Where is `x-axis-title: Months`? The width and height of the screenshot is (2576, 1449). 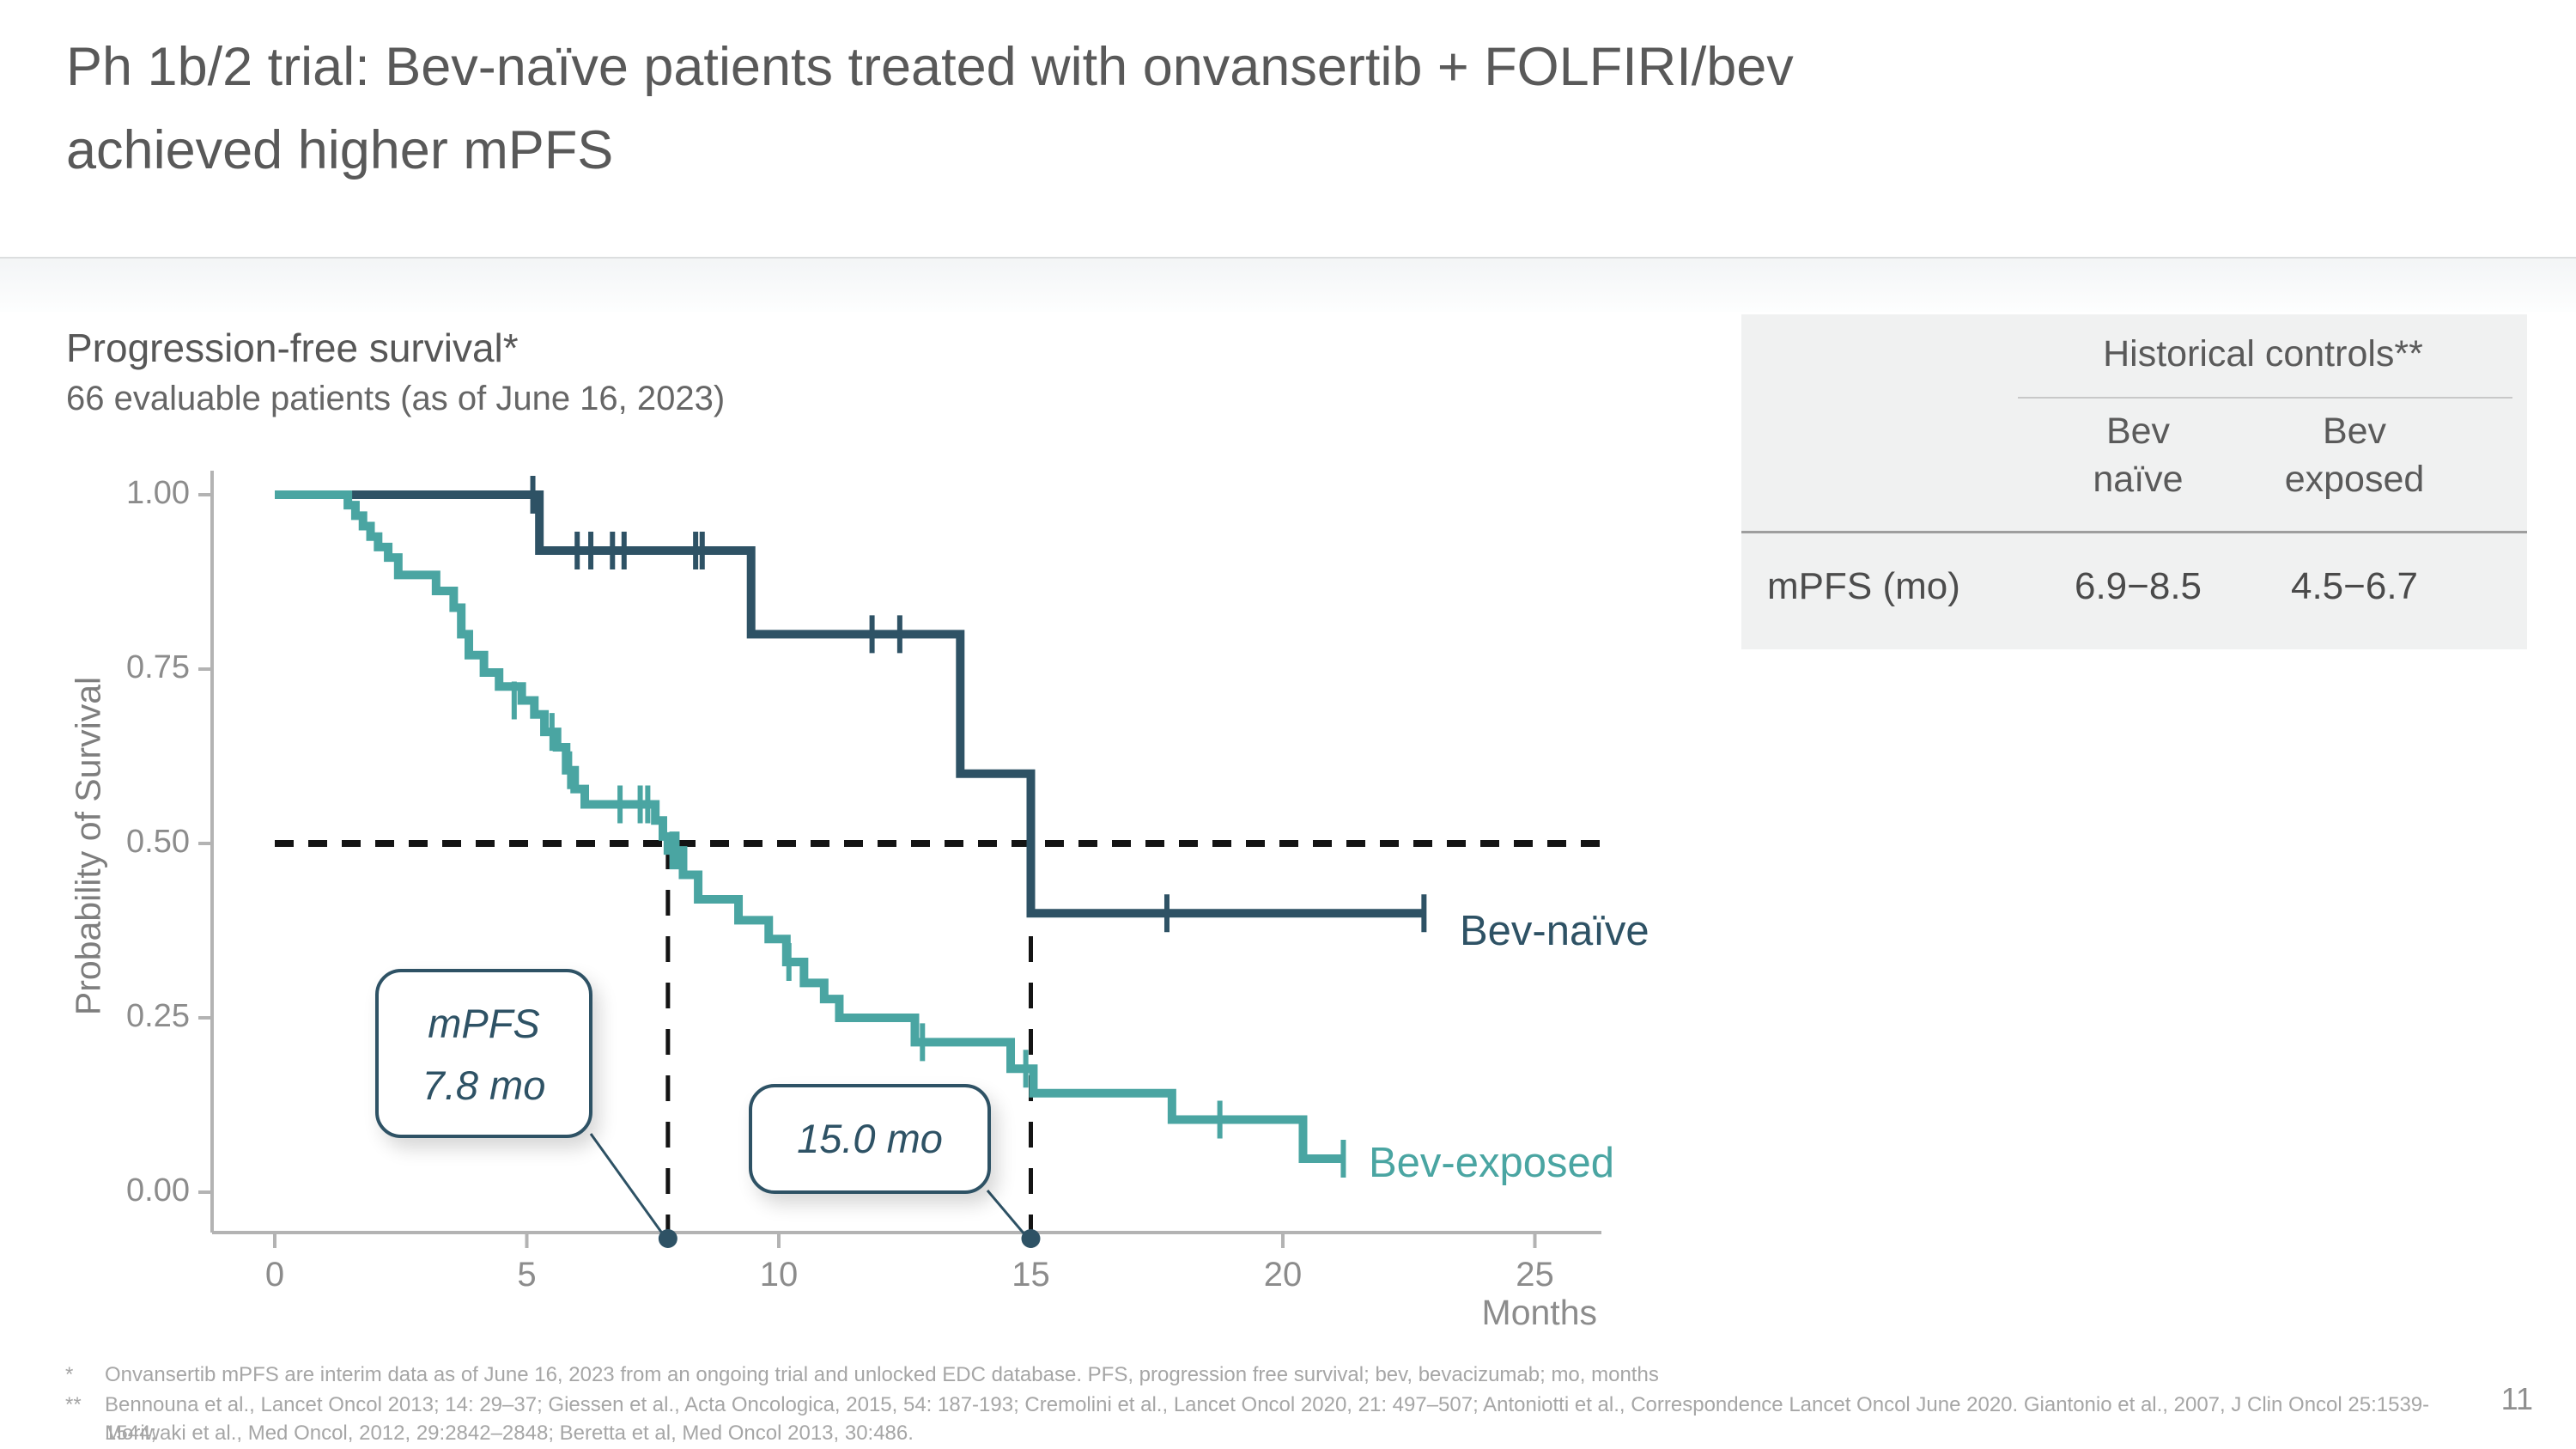
x-axis-title: Months is located at coordinates (1539, 1312).